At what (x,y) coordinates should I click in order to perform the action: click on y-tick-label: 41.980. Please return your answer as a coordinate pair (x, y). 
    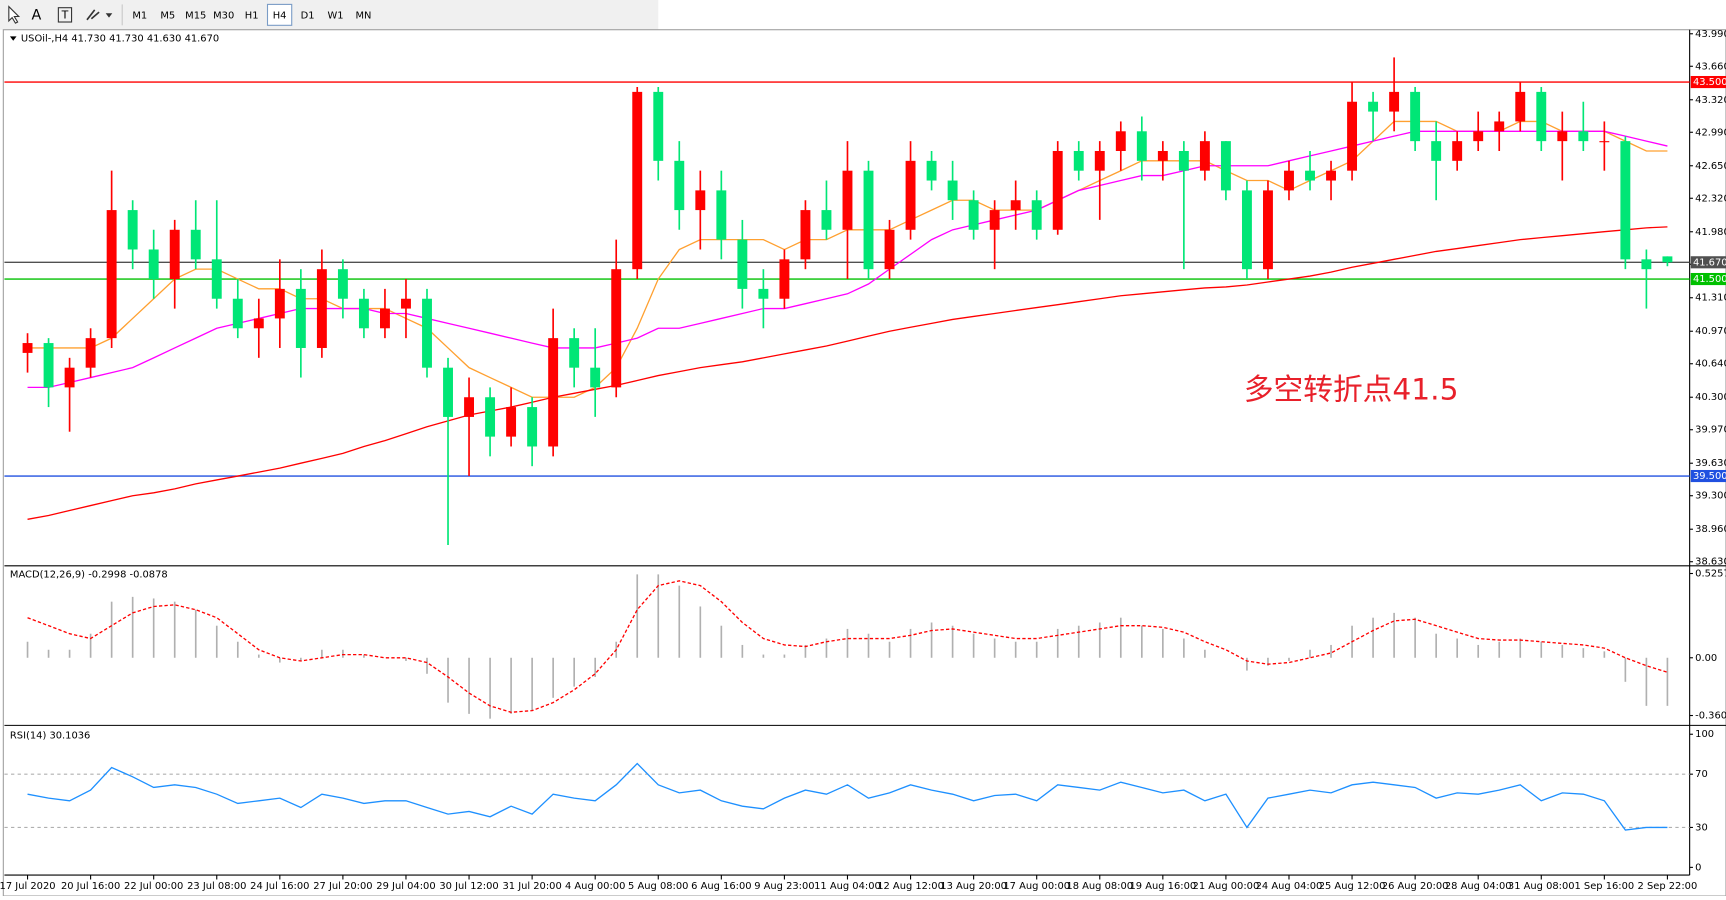
    Looking at the image, I should click on (1710, 232).